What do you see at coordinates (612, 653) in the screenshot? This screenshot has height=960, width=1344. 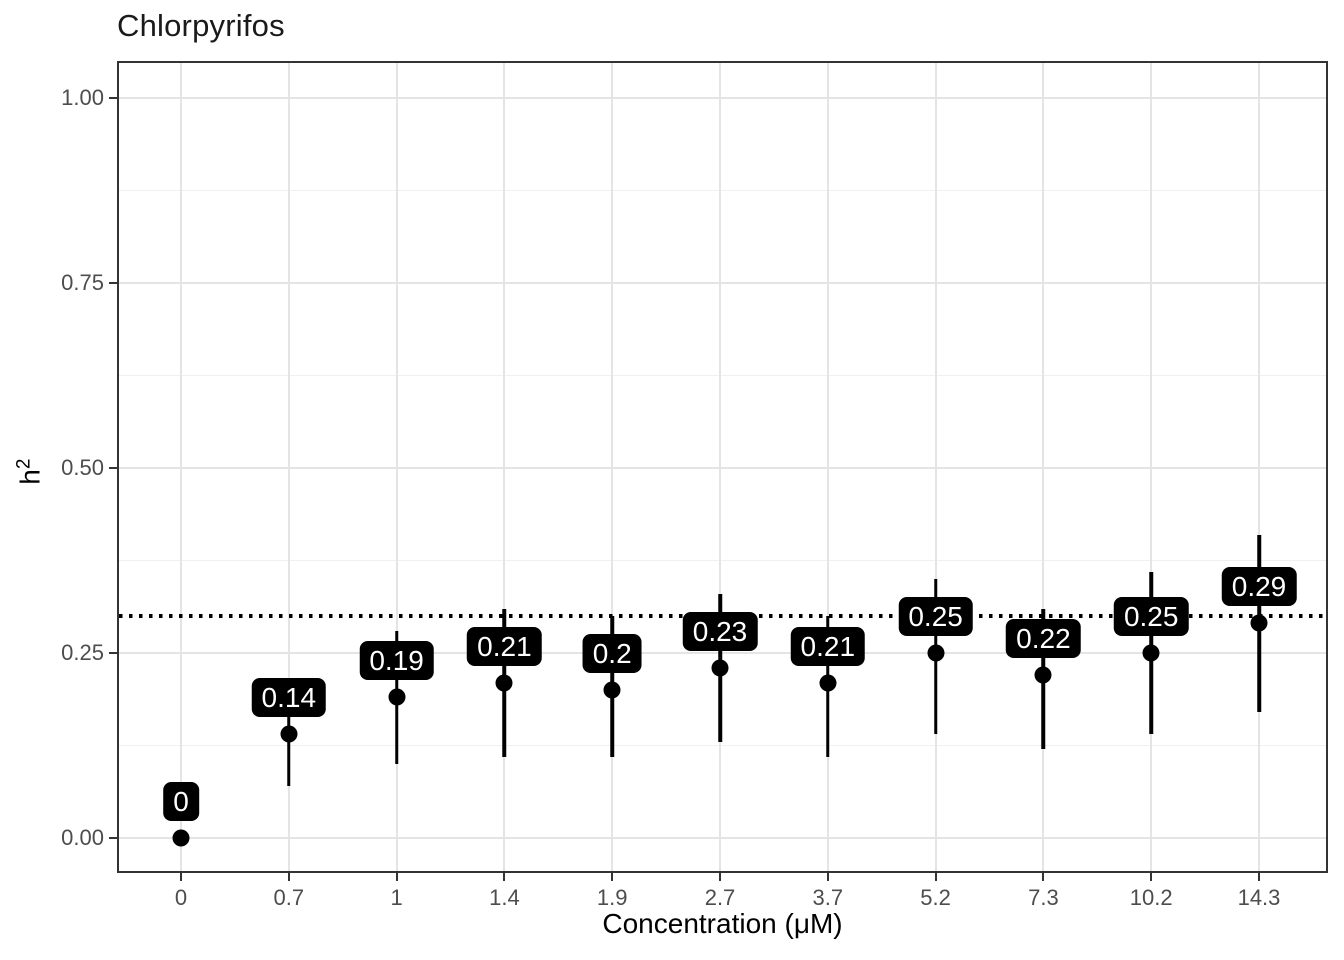 I see `value-label: 0.2` at bounding box center [612, 653].